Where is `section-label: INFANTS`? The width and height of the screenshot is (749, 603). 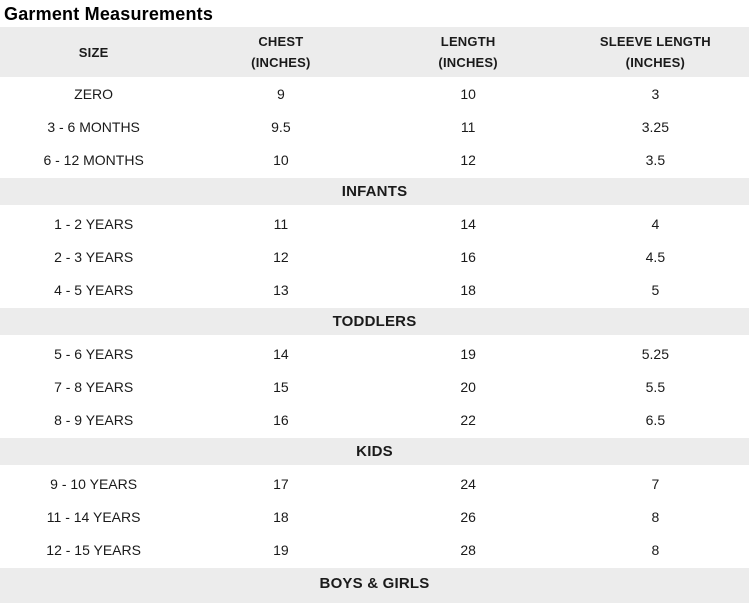 section-label: INFANTS is located at coordinates (374, 191).